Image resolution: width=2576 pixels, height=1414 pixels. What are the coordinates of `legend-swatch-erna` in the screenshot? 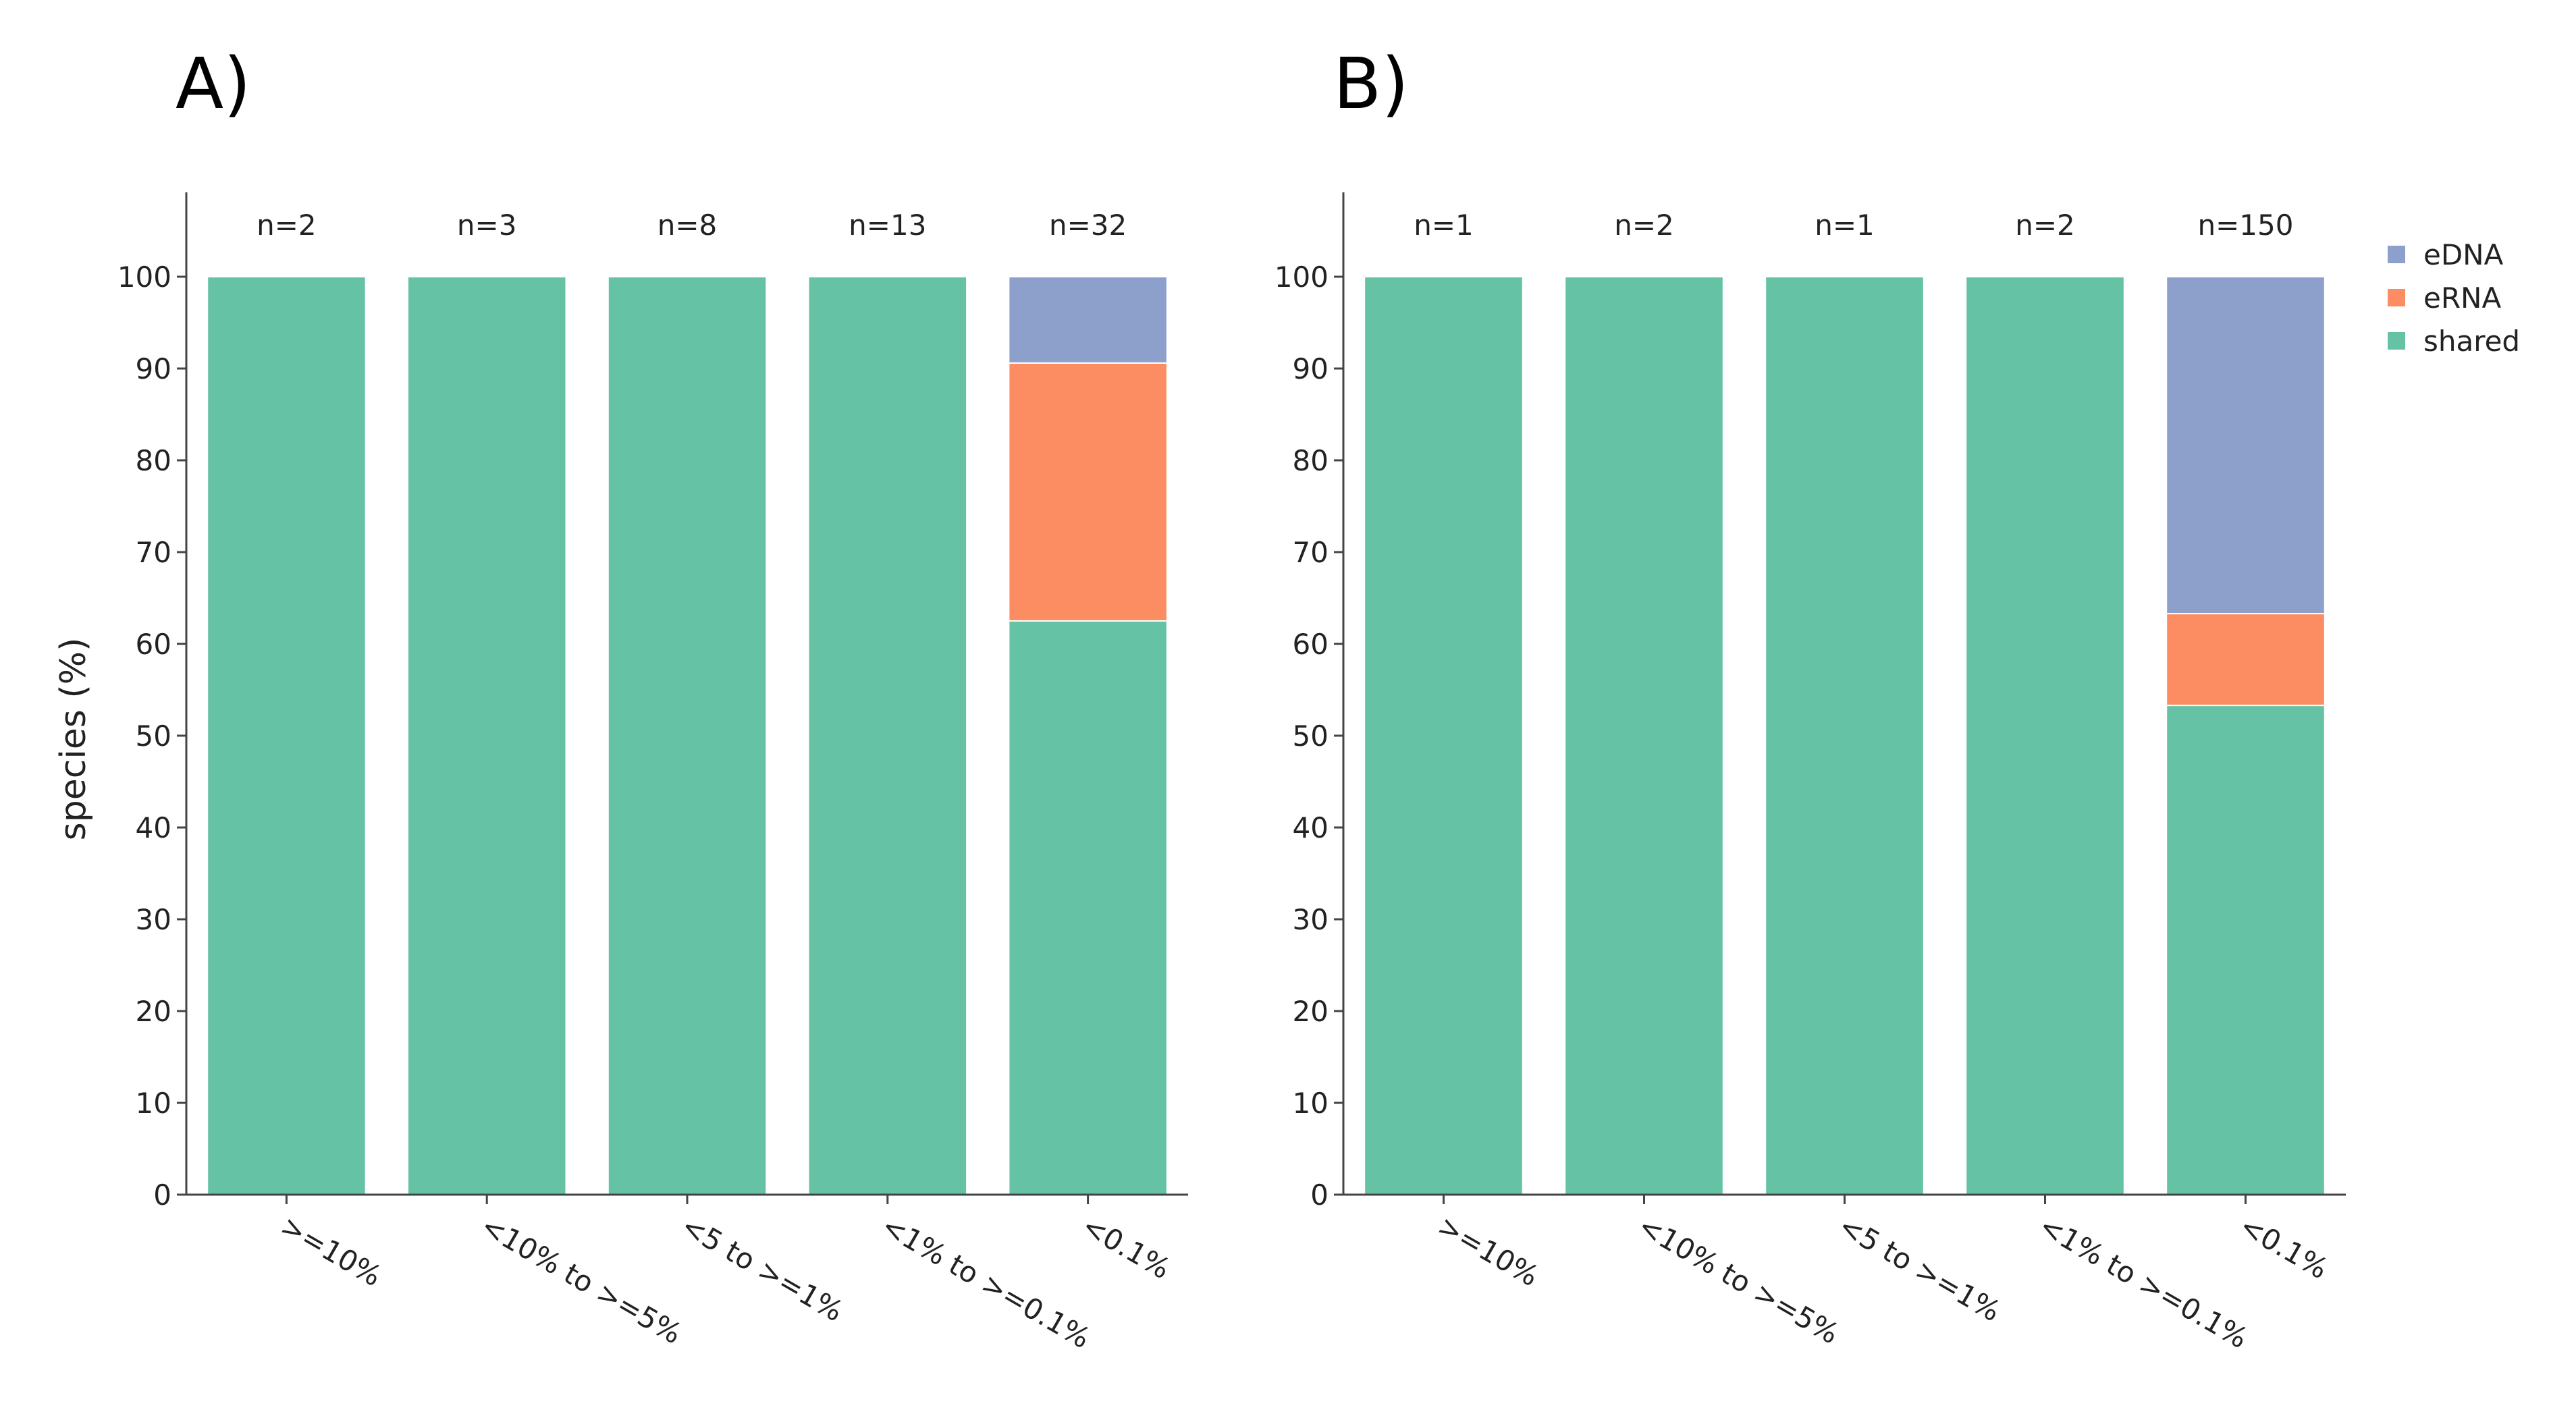 It's located at (2396, 297).